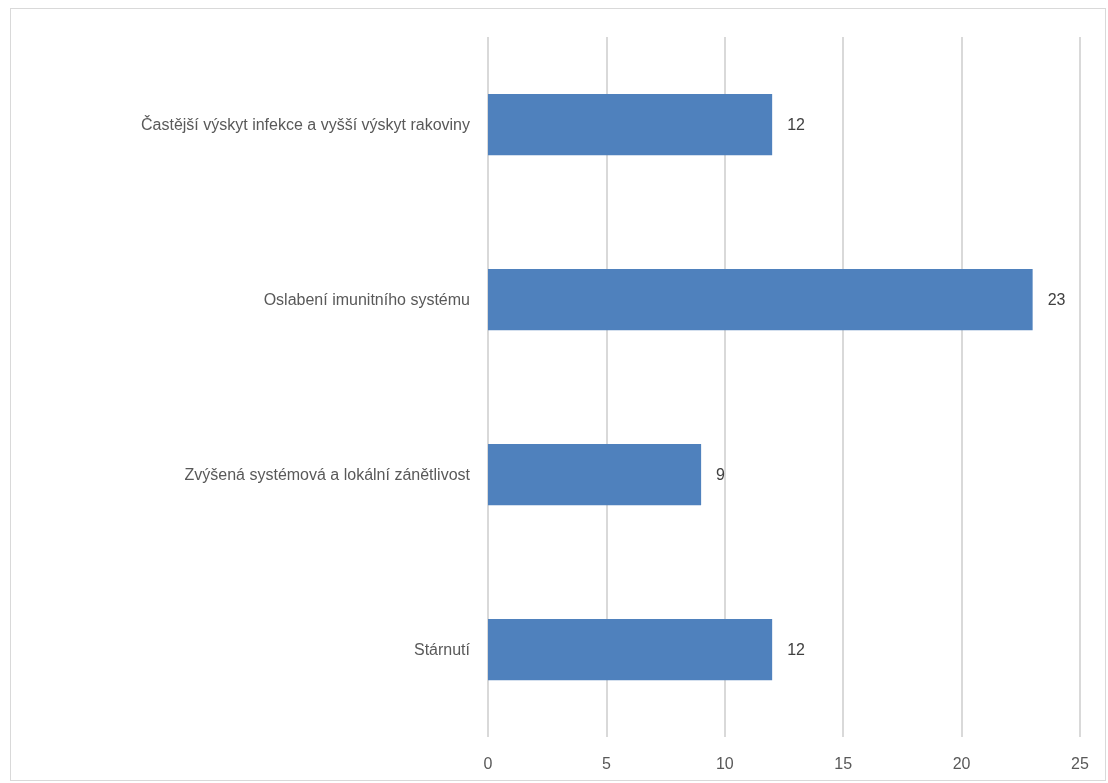 The height and width of the screenshot is (783, 1108). I want to click on data-label: 23, so click(1056, 299).